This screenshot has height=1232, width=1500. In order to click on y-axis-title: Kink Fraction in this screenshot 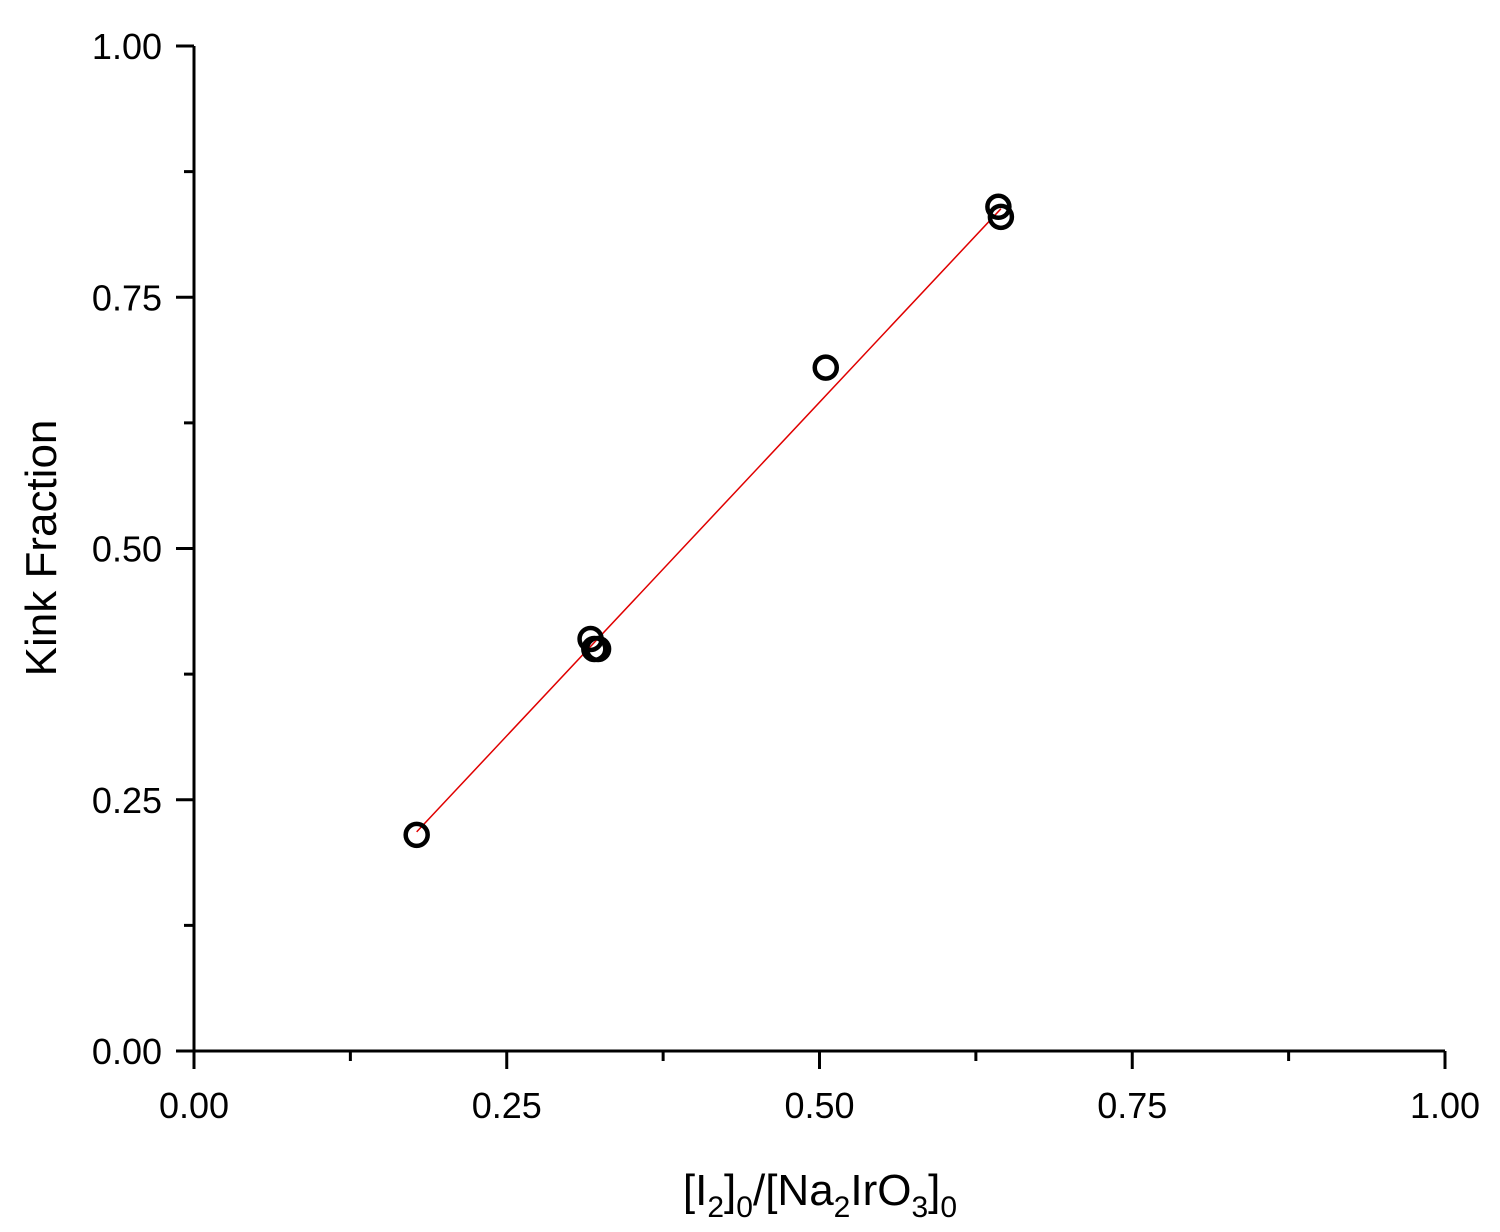, I will do `click(41, 548)`.